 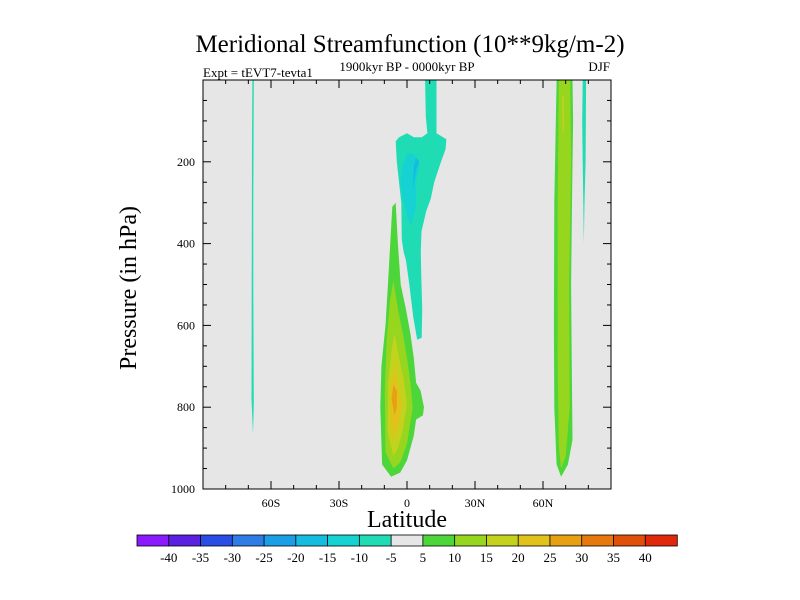 What do you see at coordinates (391, 557) in the screenshot?
I see `colorbar-label: -5` at bounding box center [391, 557].